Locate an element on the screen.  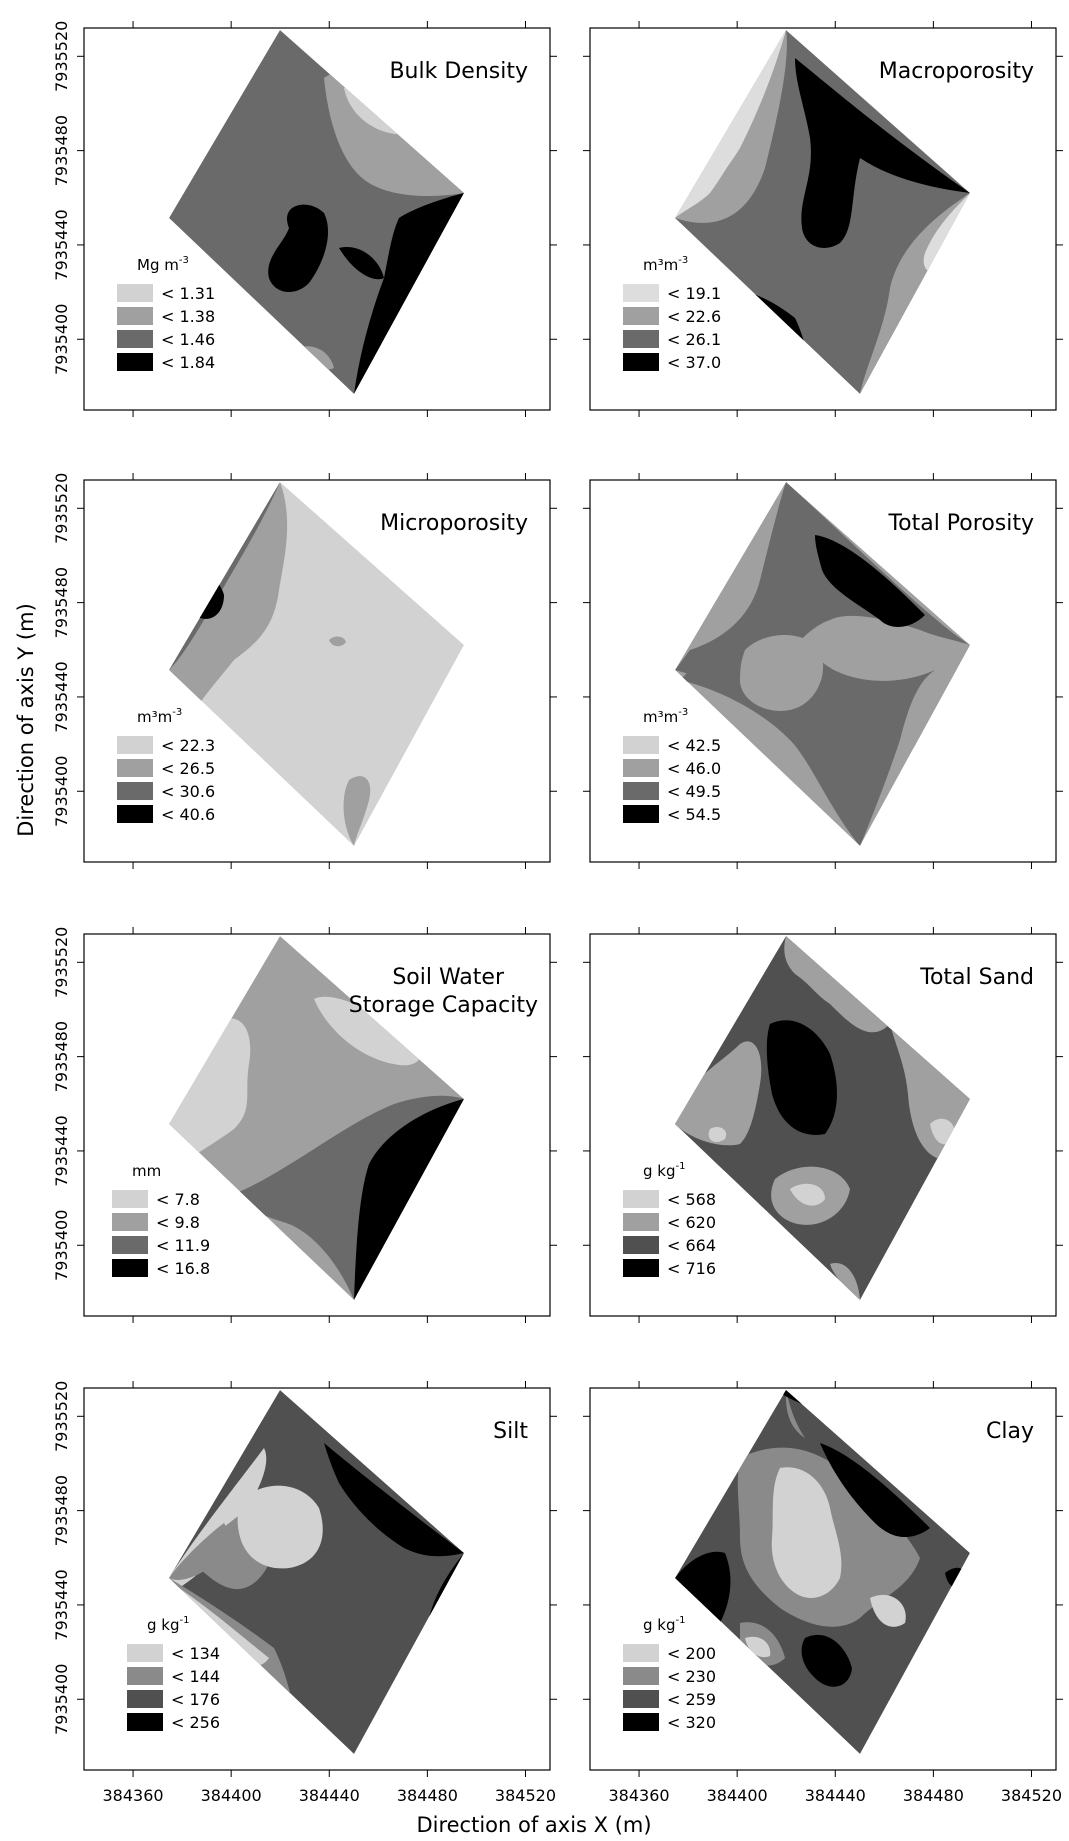
legend-label: < 200 is located at coordinates (691, 1653).